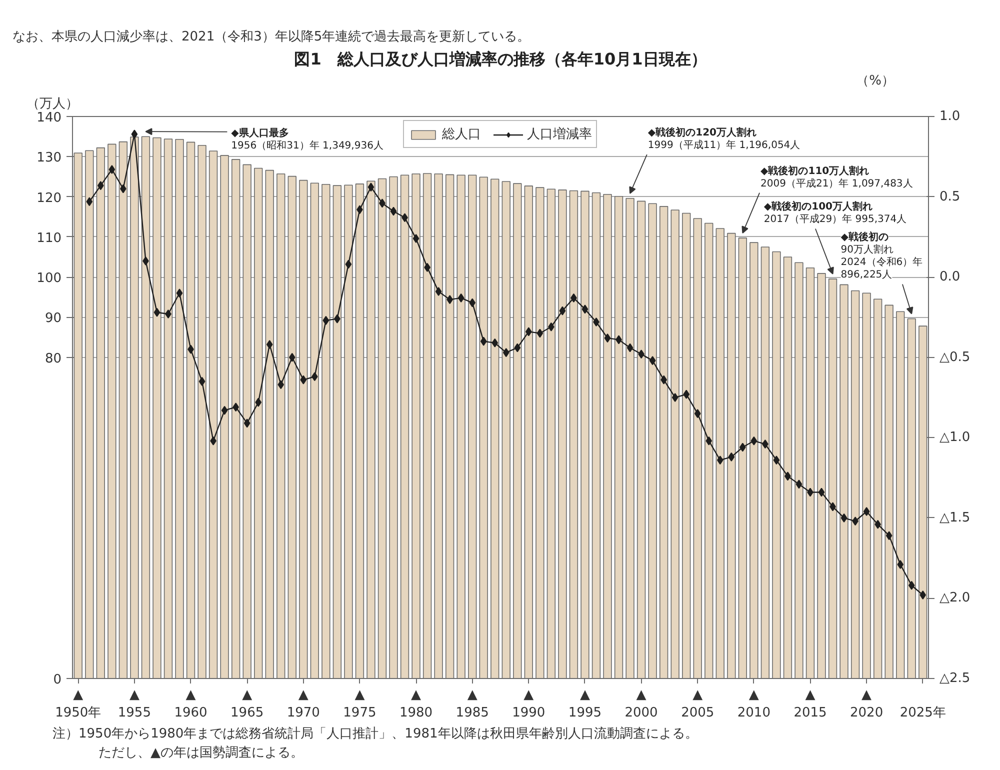  Describe the element at coordinates (49, 118) in the screenshot. I see `y-tick-label: 140` at that location.